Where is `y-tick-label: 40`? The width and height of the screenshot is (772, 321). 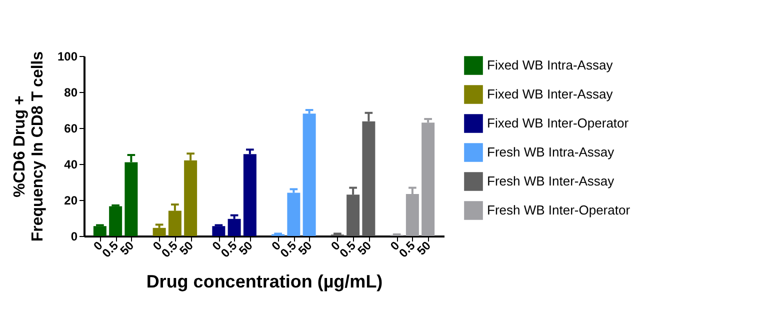
y-tick-label: 40 is located at coordinates (71, 165).